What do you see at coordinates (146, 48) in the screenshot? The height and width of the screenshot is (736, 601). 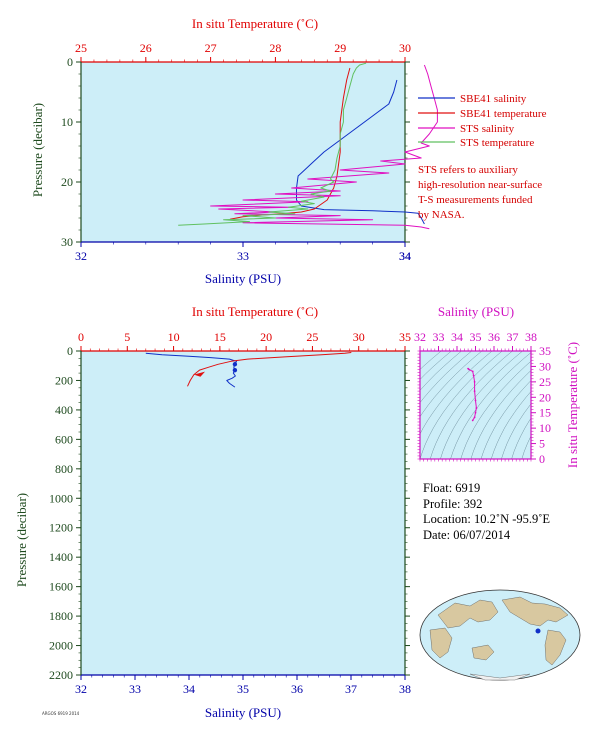 I see `temperature-tick-label: 26` at bounding box center [146, 48].